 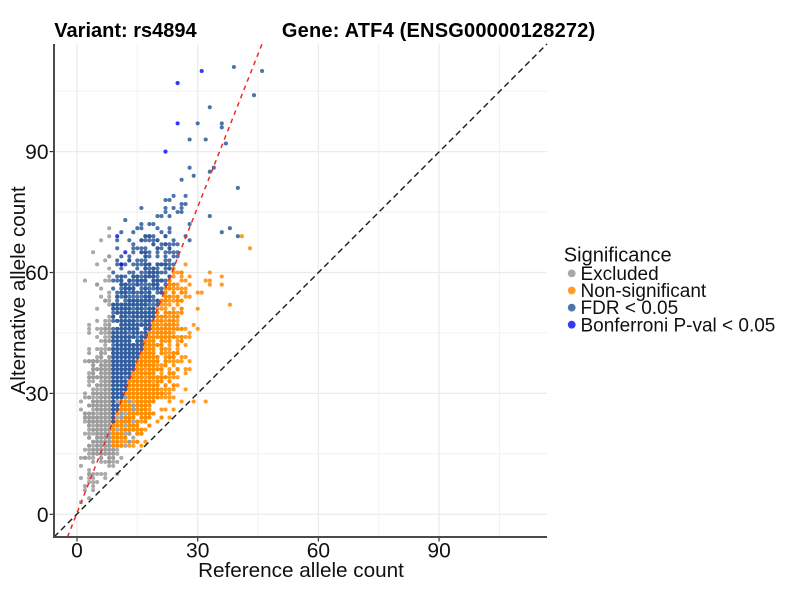 I want to click on svg-text: Significance, so click(x=618, y=255).